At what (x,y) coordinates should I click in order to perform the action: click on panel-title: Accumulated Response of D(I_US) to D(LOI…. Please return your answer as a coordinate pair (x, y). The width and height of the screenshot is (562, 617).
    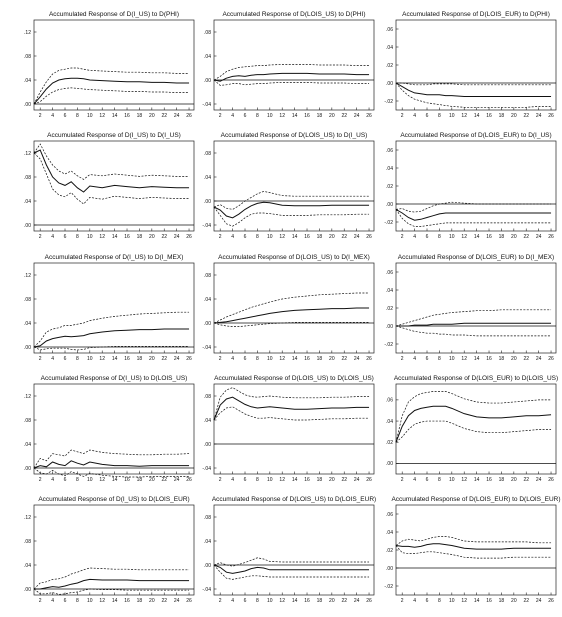
    Looking at the image, I should click on (114, 378).